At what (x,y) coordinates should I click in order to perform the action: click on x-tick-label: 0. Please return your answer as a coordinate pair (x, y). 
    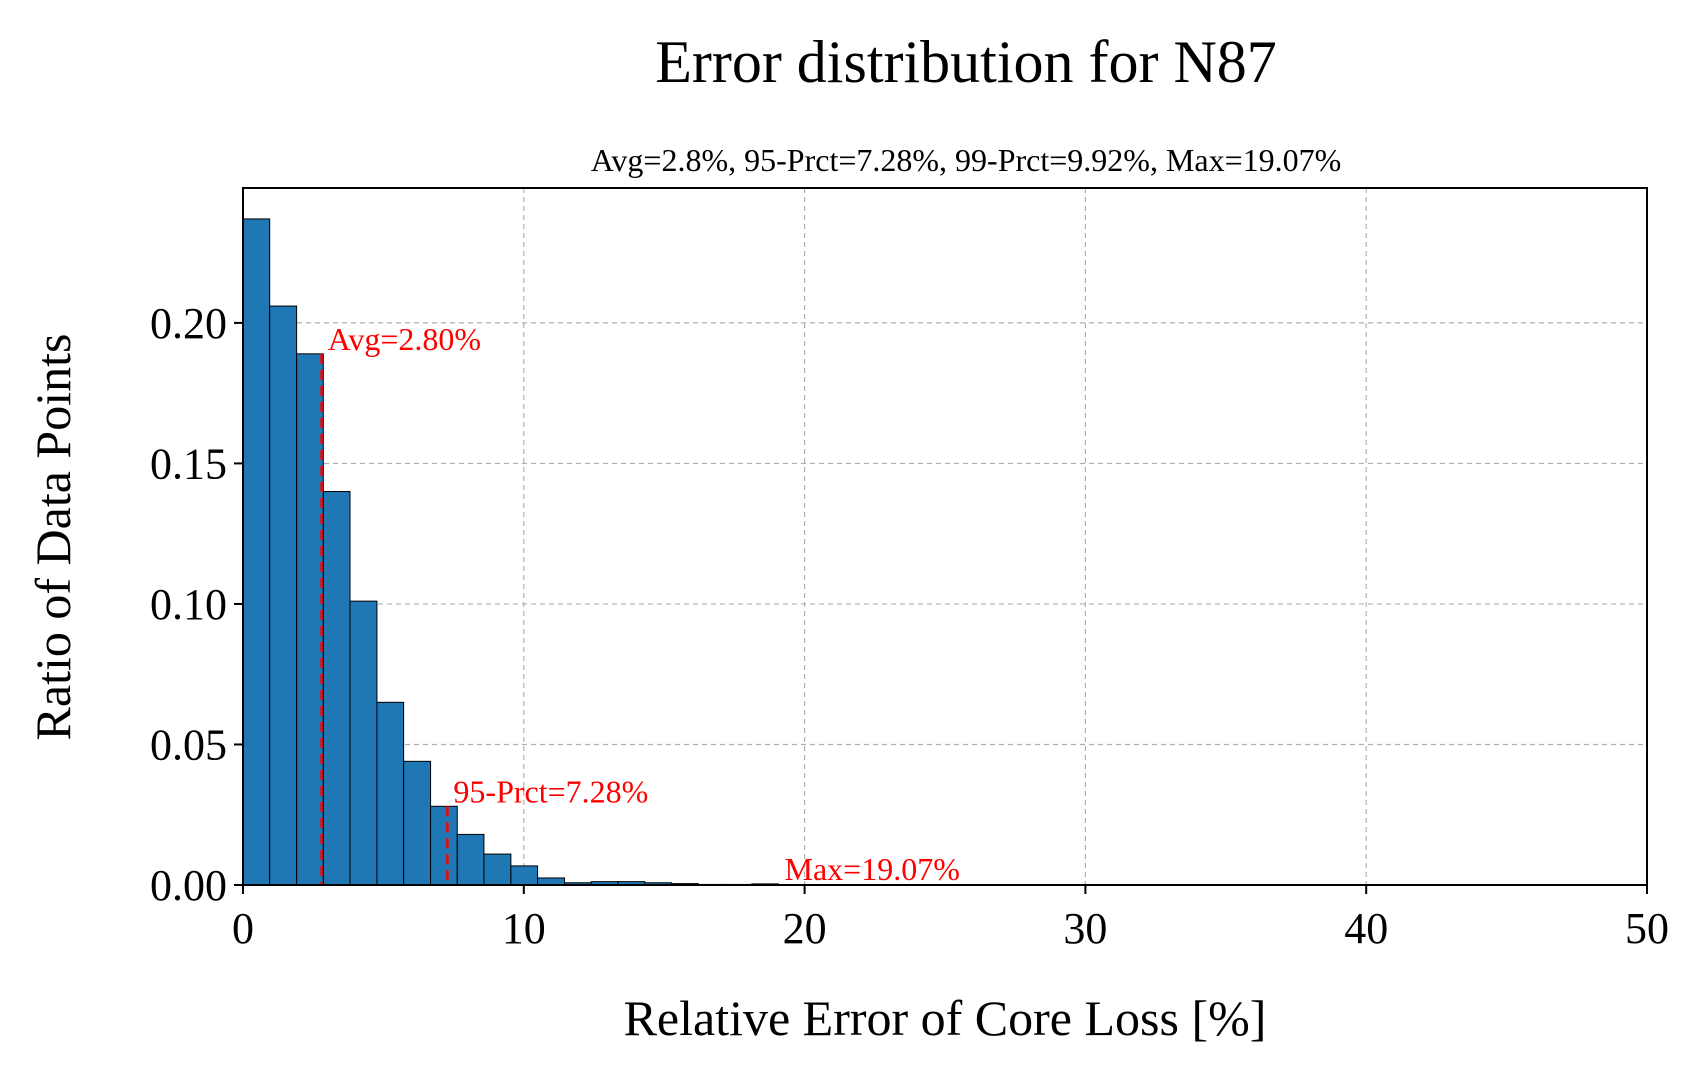
    Looking at the image, I should click on (243, 928).